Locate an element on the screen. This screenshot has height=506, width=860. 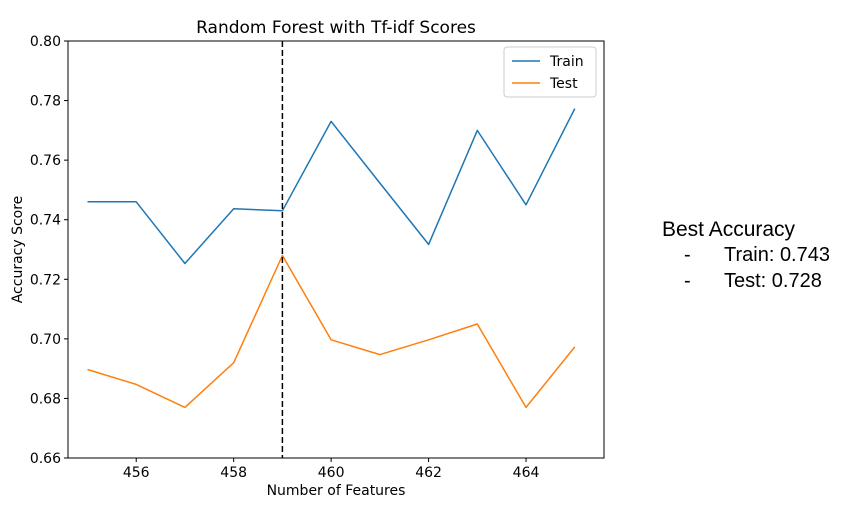
y-tick-label: 0.72 is located at coordinates (45, 280).